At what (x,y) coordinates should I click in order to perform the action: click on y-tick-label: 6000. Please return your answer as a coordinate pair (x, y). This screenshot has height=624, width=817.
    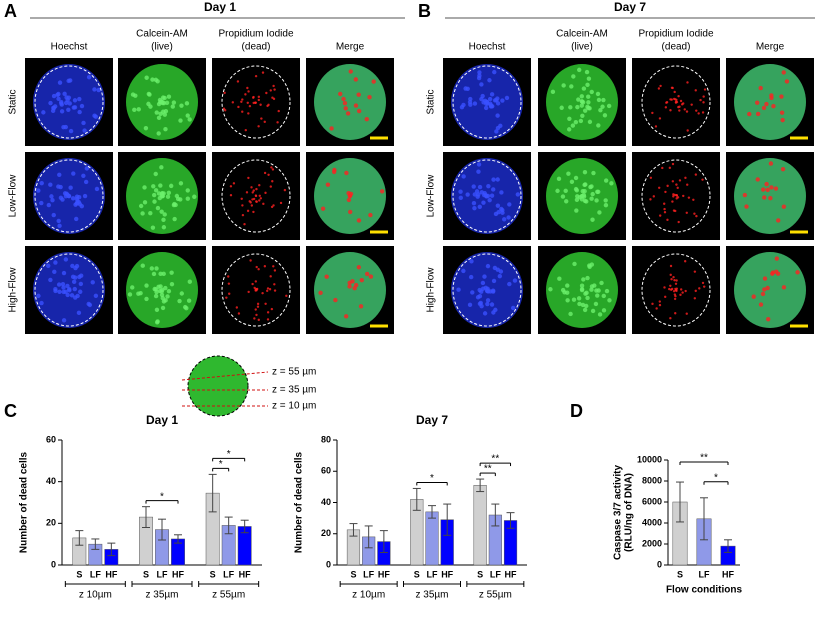
    Looking at the image, I should click on (652, 501).